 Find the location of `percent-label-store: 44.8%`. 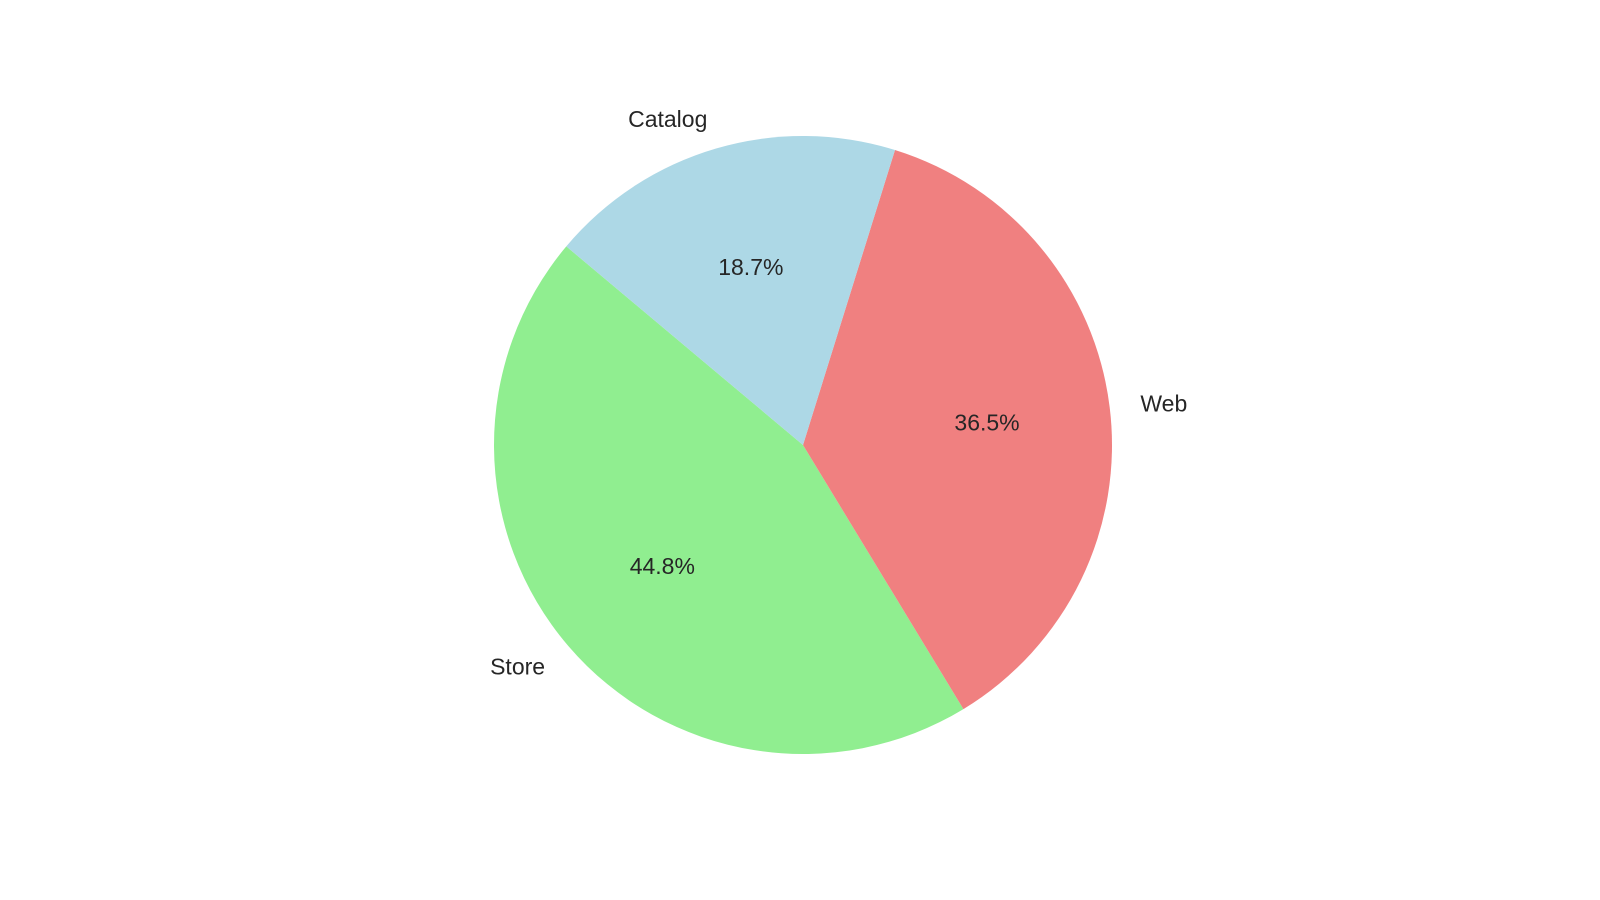

percent-label-store: 44.8% is located at coordinates (662, 566).